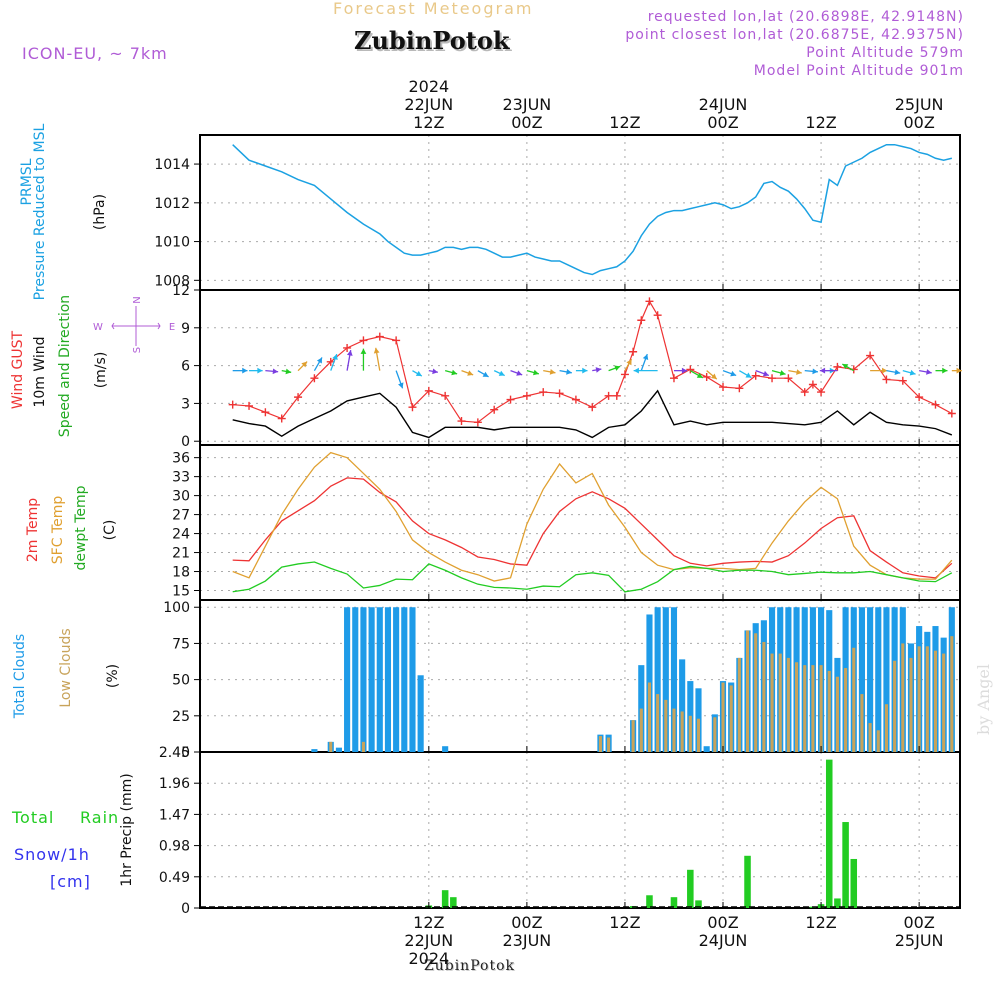 This screenshot has height=1000, width=1000. I want to click on y-tick-label: 15, so click(181, 592).